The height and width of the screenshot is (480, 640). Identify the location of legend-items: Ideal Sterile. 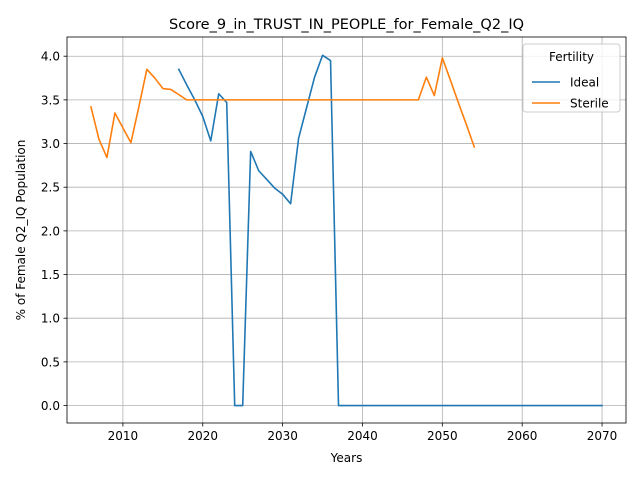
(570, 93).